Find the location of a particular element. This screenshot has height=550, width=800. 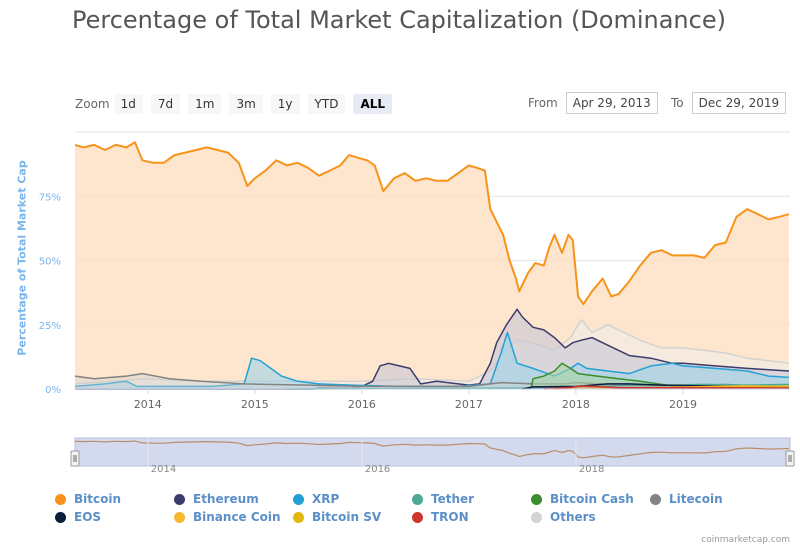

series-area-bitcoin-cash is located at coordinates (660, 376).